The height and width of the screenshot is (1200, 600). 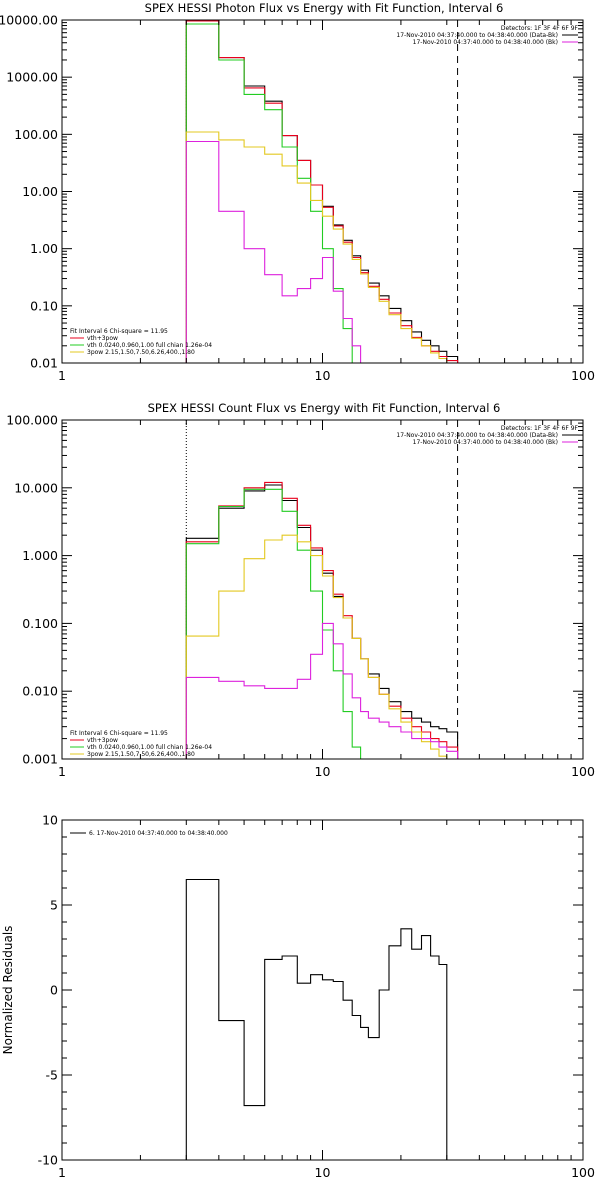 I want to click on photon-legend-detectors: Detectors: 1F 3F 4F 6F 9F, so click(x=540, y=28).